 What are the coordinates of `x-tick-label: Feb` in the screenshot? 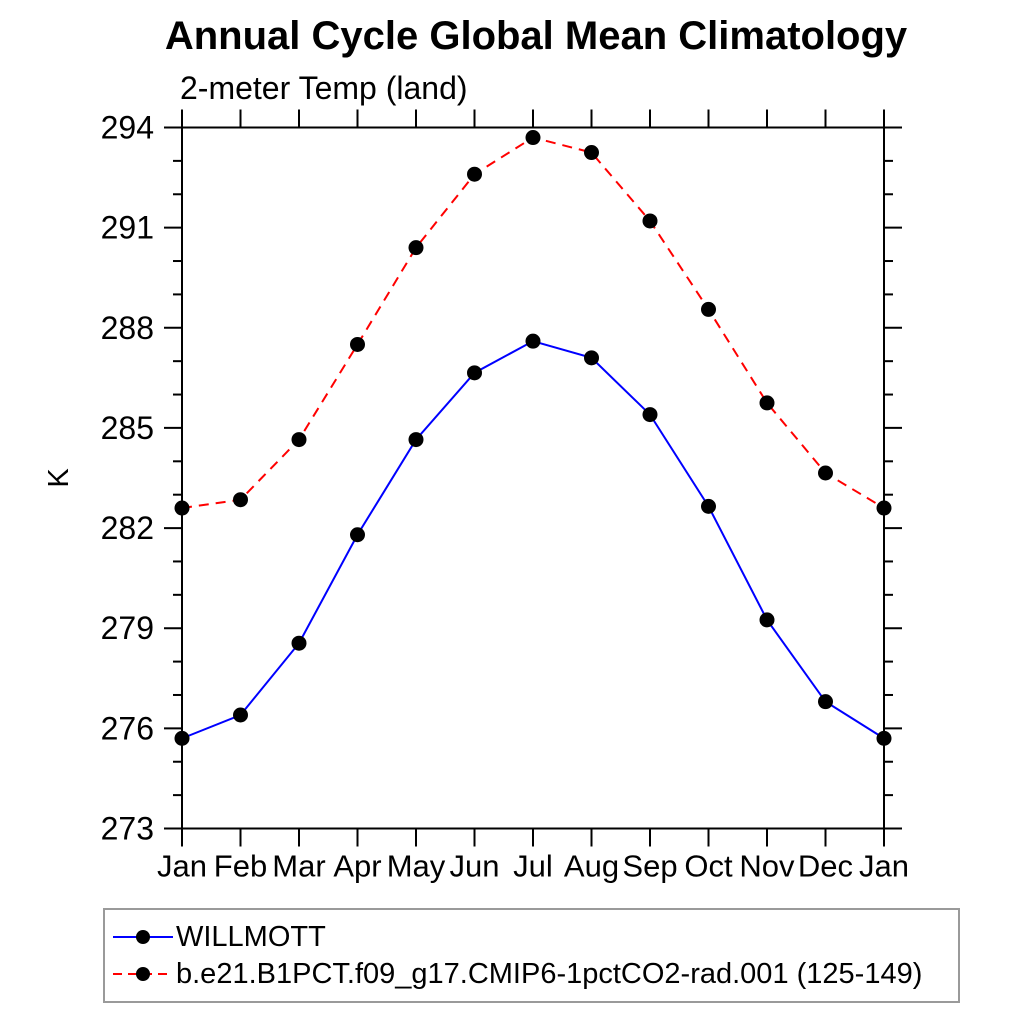 It's located at (240, 866).